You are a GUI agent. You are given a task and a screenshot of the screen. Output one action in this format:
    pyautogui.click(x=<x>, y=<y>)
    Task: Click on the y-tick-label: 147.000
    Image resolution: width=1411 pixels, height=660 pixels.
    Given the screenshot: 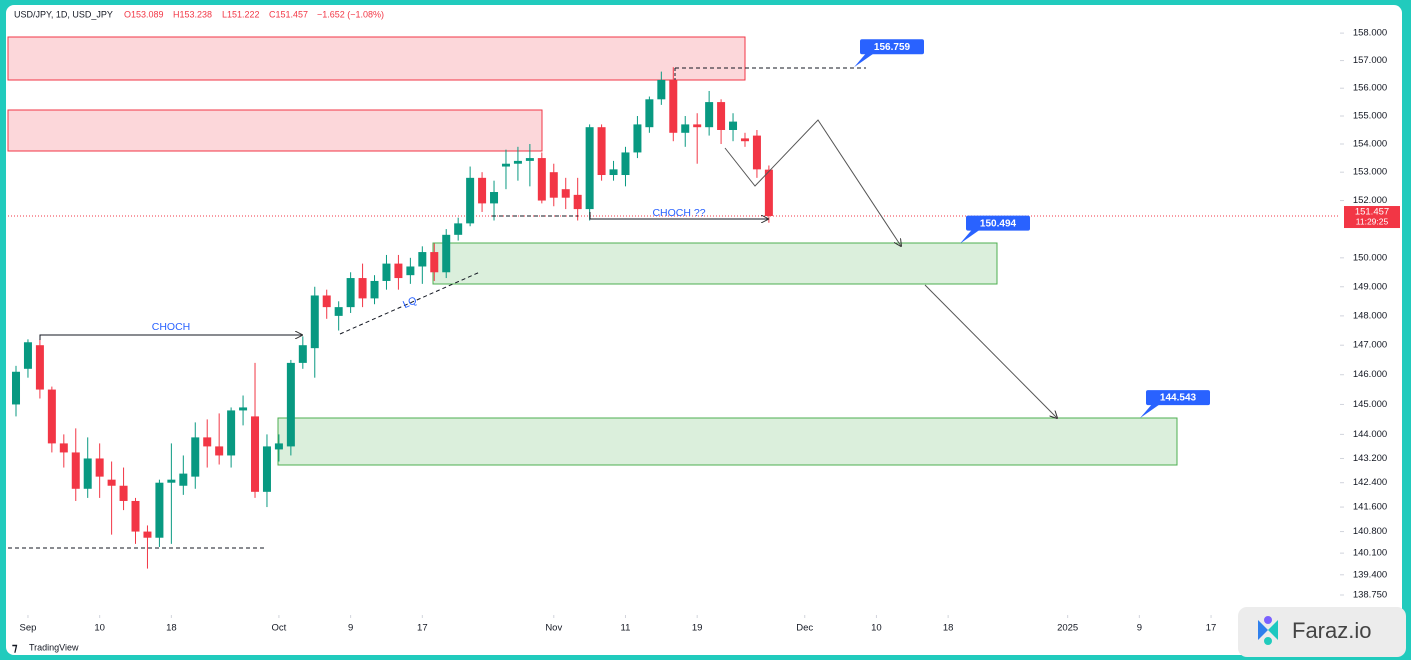 What is the action you would take?
    pyautogui.click(x=1370, y=345)
    